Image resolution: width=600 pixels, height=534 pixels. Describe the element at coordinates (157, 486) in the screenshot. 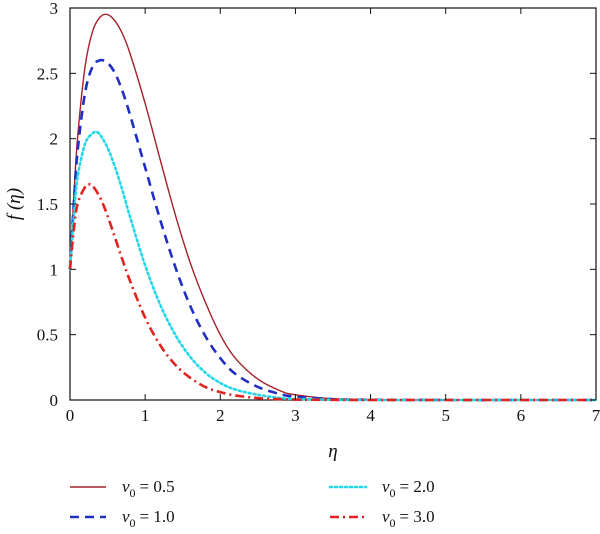

I see `legend-value: = 0.5` at that location.